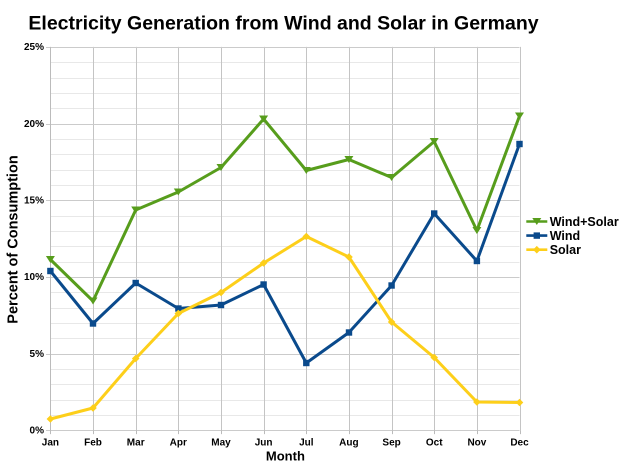 The width and height of the screenshot is (623, 467). What do you see at coordinates (565, 236) in the screenshot?
I see `svg-text: Wind` at bounding box center [565, 236].